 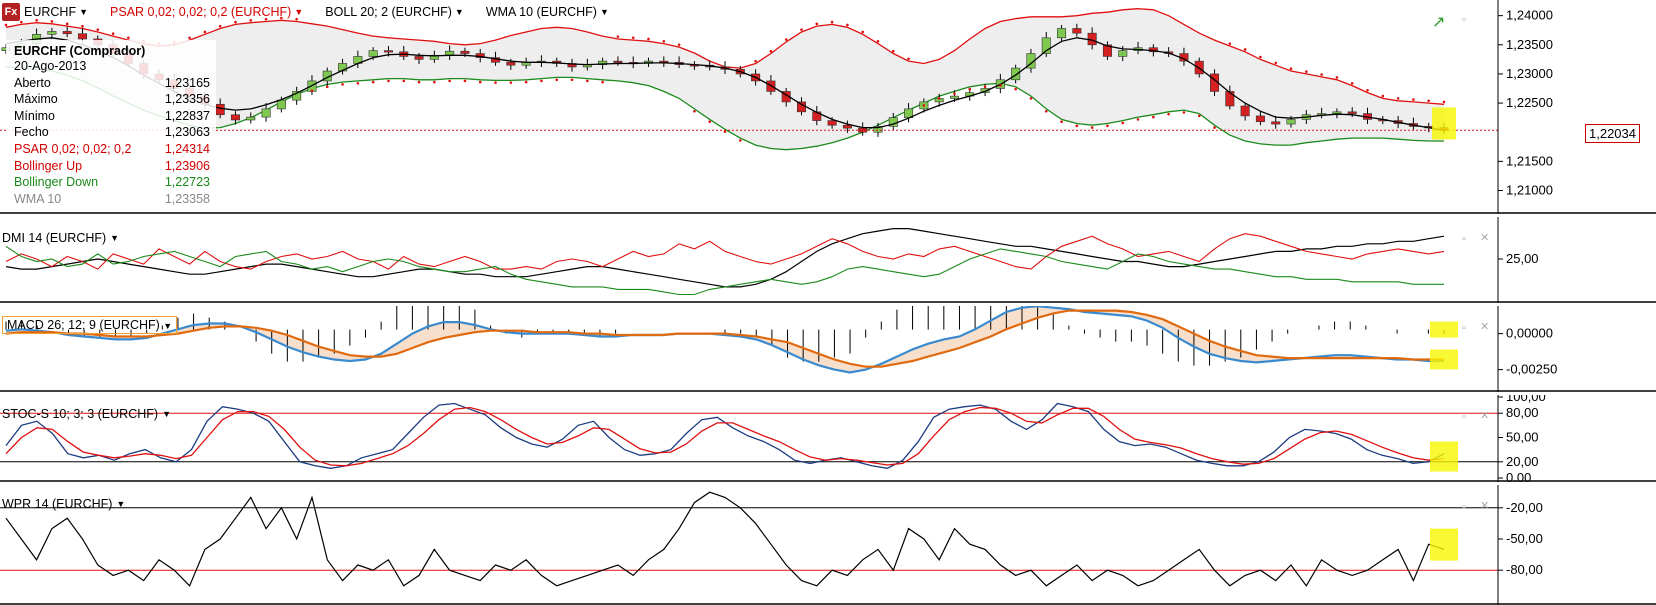 What do you see at coordinates (50, 12) in the screenshot?
I see `symbol-label: EURCHF` at bounding box center [50, 12].